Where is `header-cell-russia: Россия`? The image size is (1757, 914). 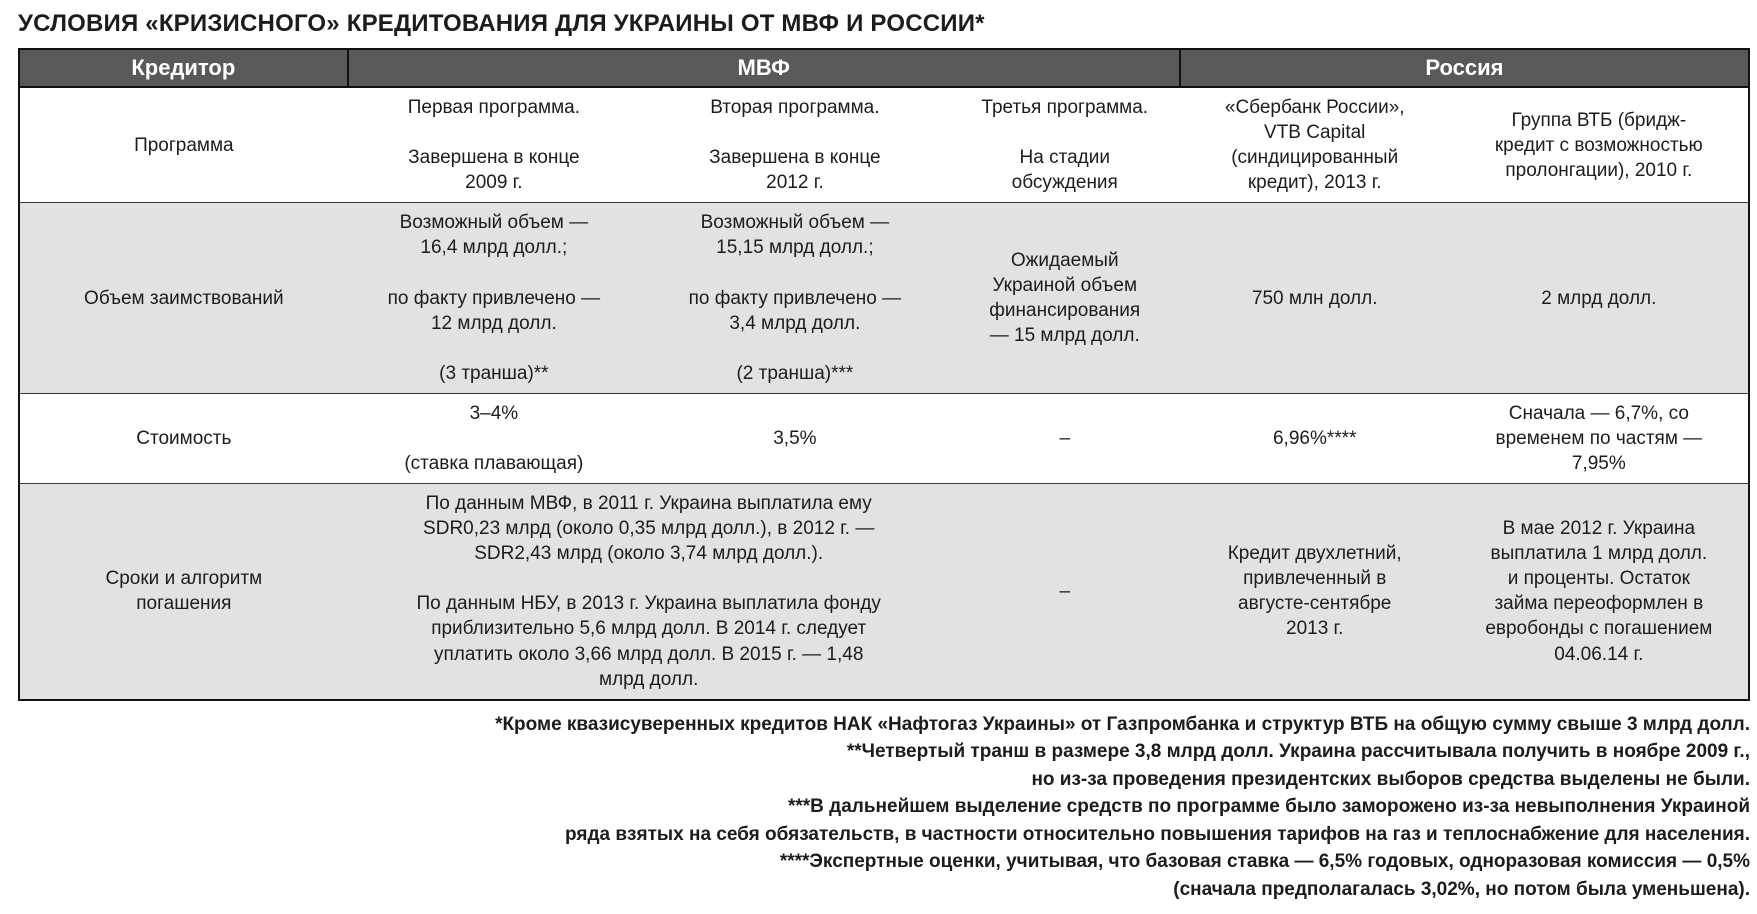 header-cell-russia: Россия is located at coordinates (1464, 68).